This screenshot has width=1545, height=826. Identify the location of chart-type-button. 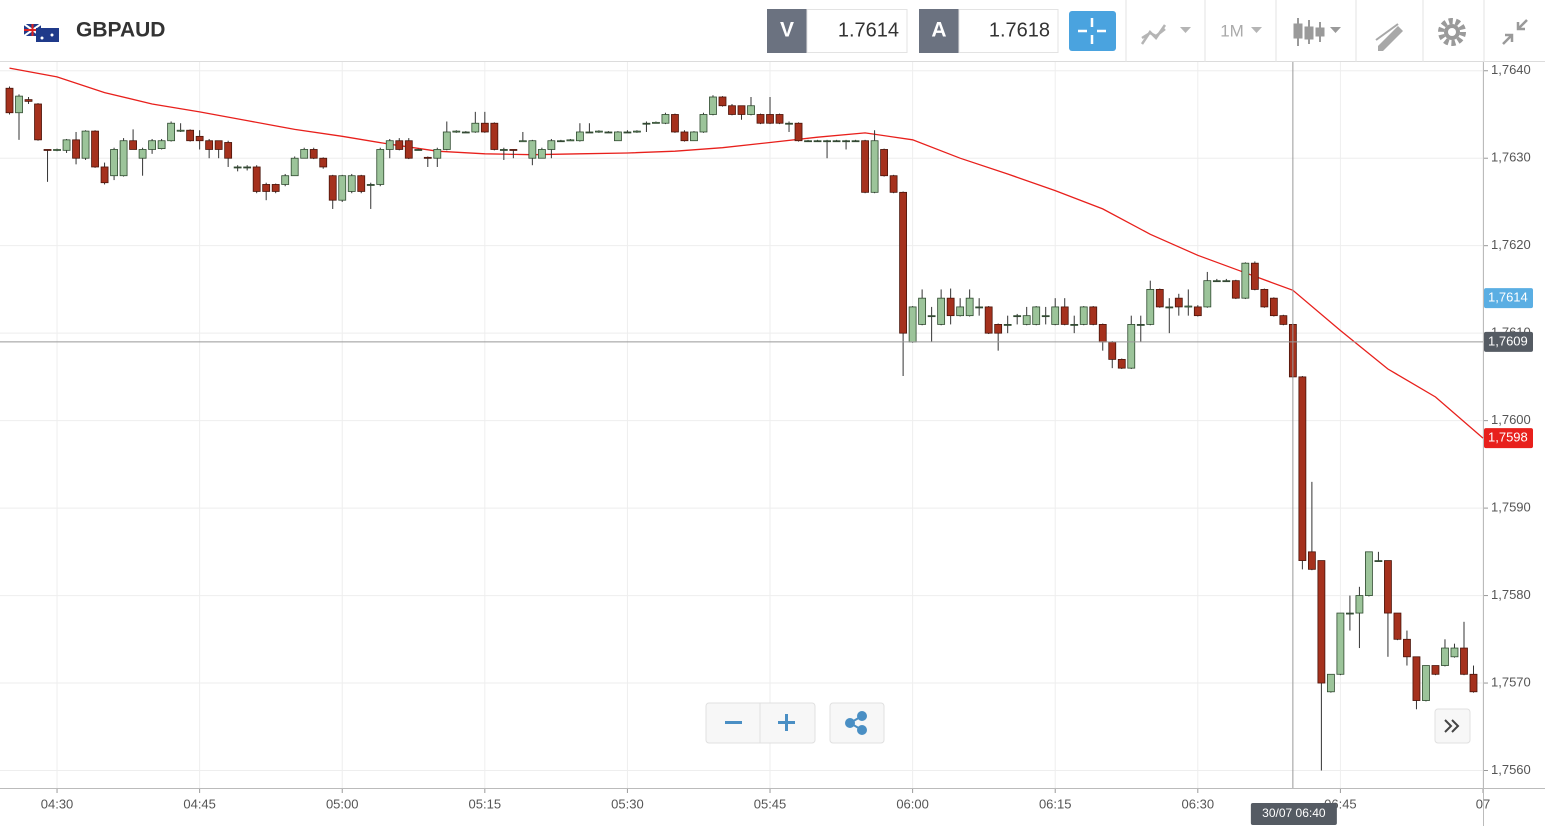
(1317, 32).